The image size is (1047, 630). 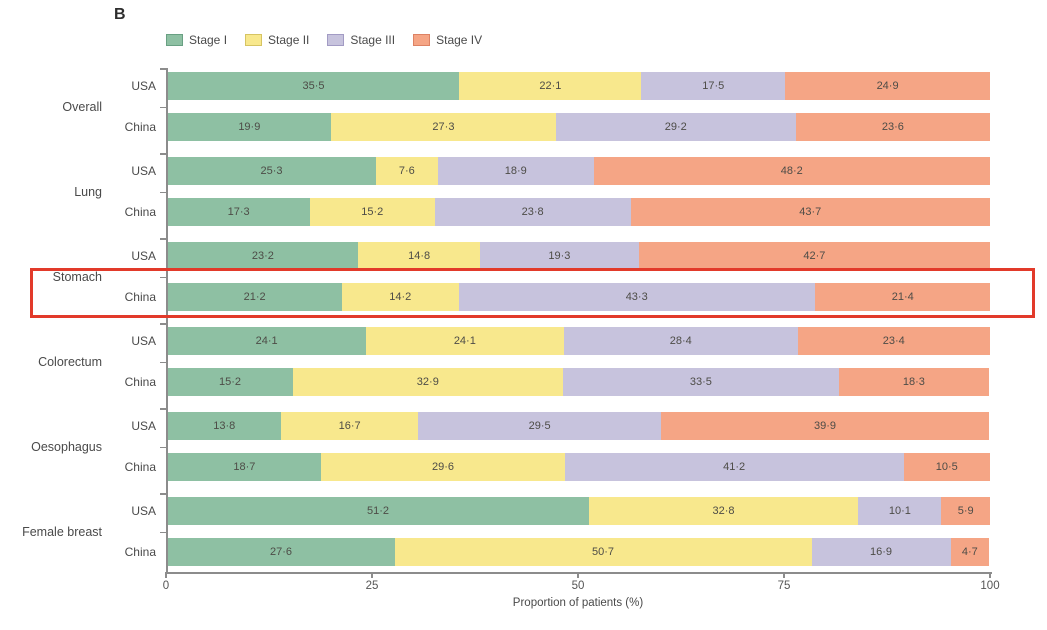 I want to click on bar-segment-stage-iii: 23·8, so click(x=532, y=212).